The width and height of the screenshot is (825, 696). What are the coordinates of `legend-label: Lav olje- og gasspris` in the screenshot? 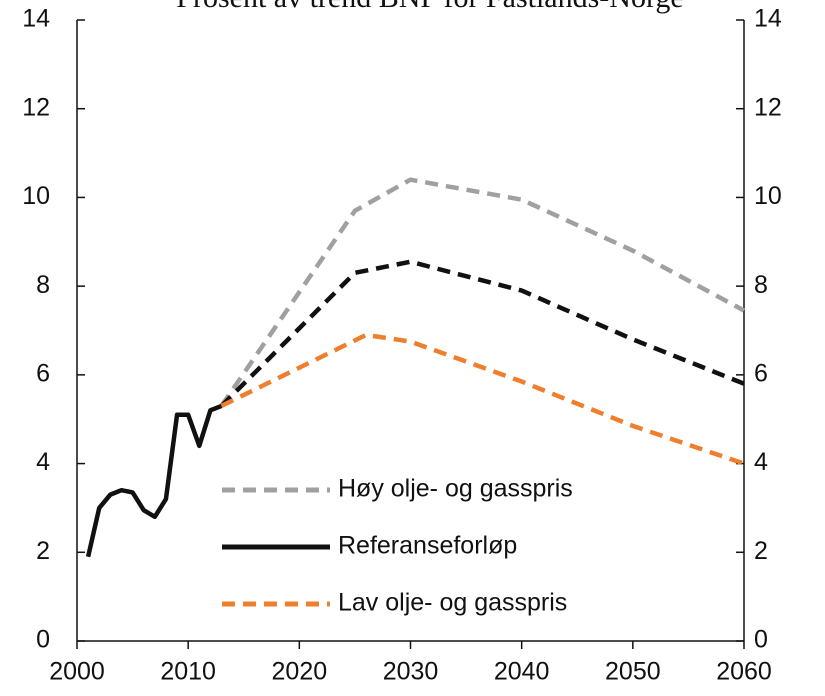 It's located at (452, 603).